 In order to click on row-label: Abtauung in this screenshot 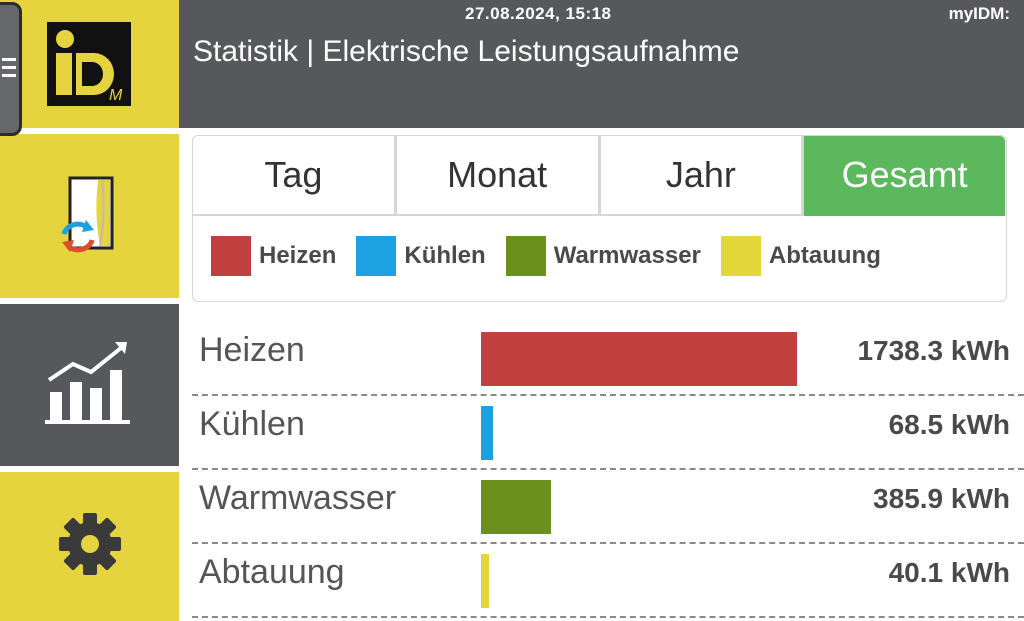, I will do `click(272, 572)`.